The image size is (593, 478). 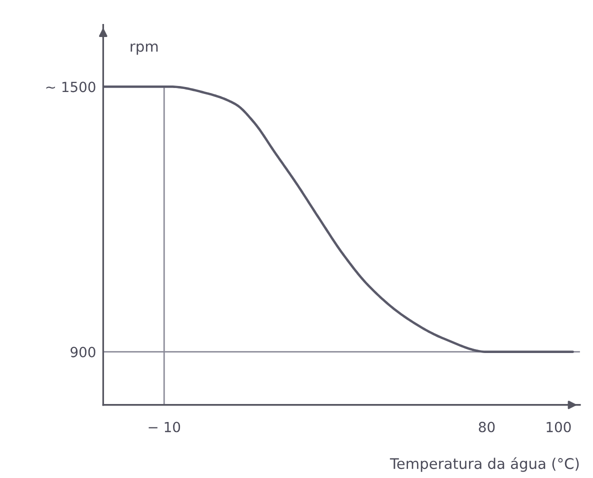 What do you see at coordinates (486, 427) in the screenshot?
I see `x-tick-label: 80` at bounding box center [486, 427].